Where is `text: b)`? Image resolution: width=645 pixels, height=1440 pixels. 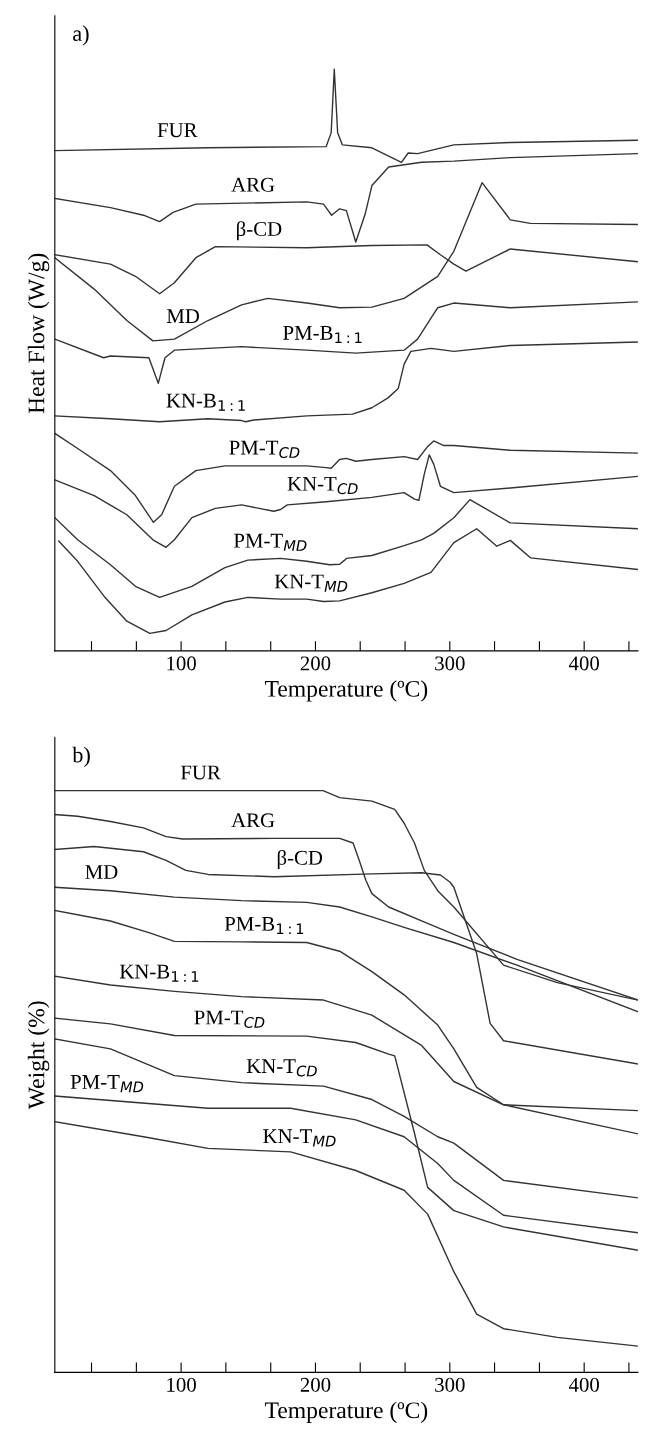
text: b) is located at coordinates (81, 756).